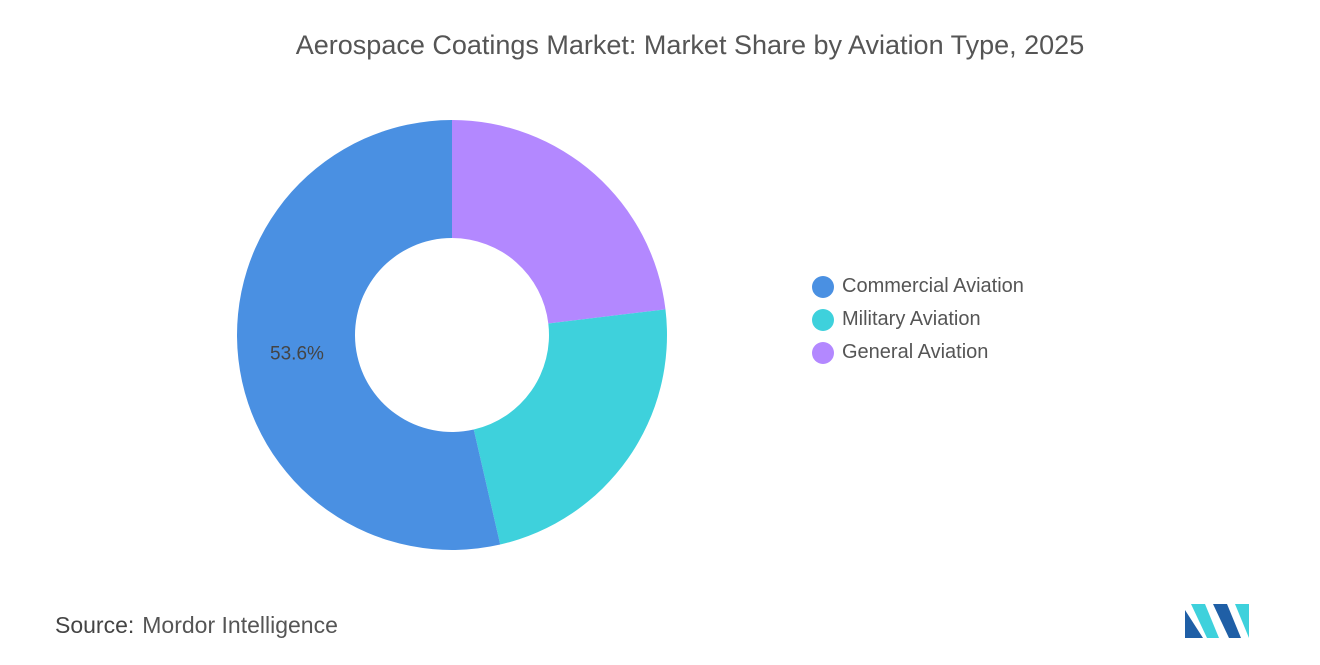 This screenshot has width=1320, height=665. I want to click on legend-item: Commercial Aviation, so click(918, 286).